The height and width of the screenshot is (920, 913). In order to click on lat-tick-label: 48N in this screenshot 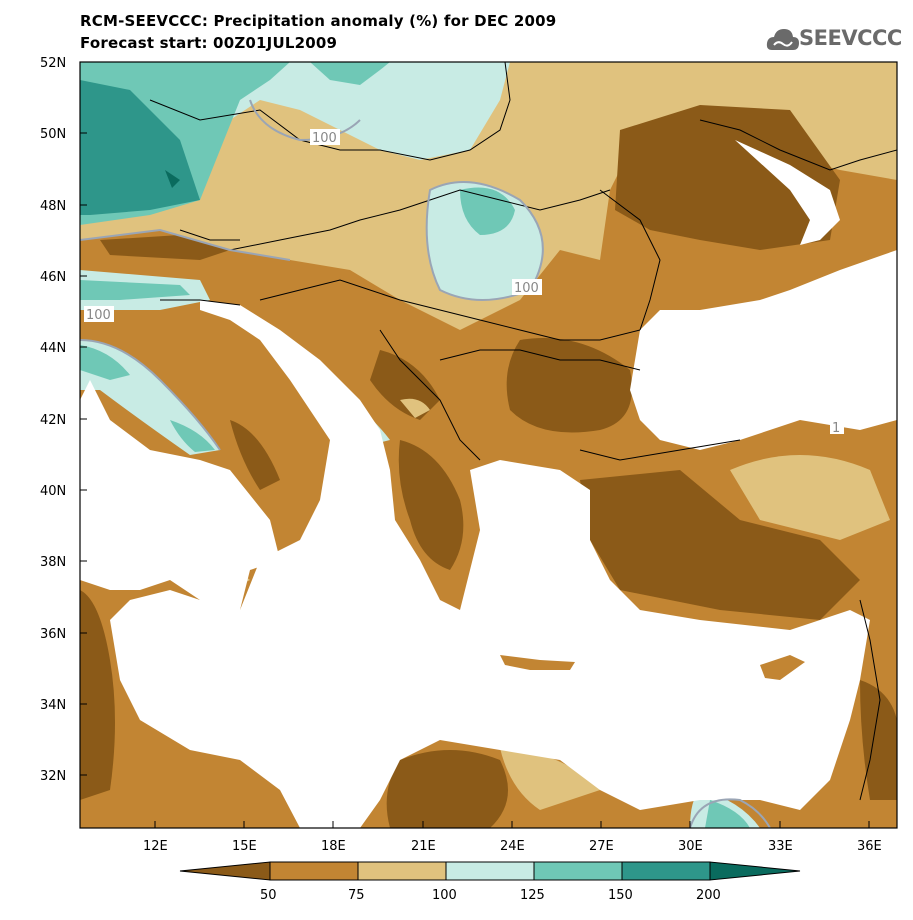, I will do `click(53, 206)`.